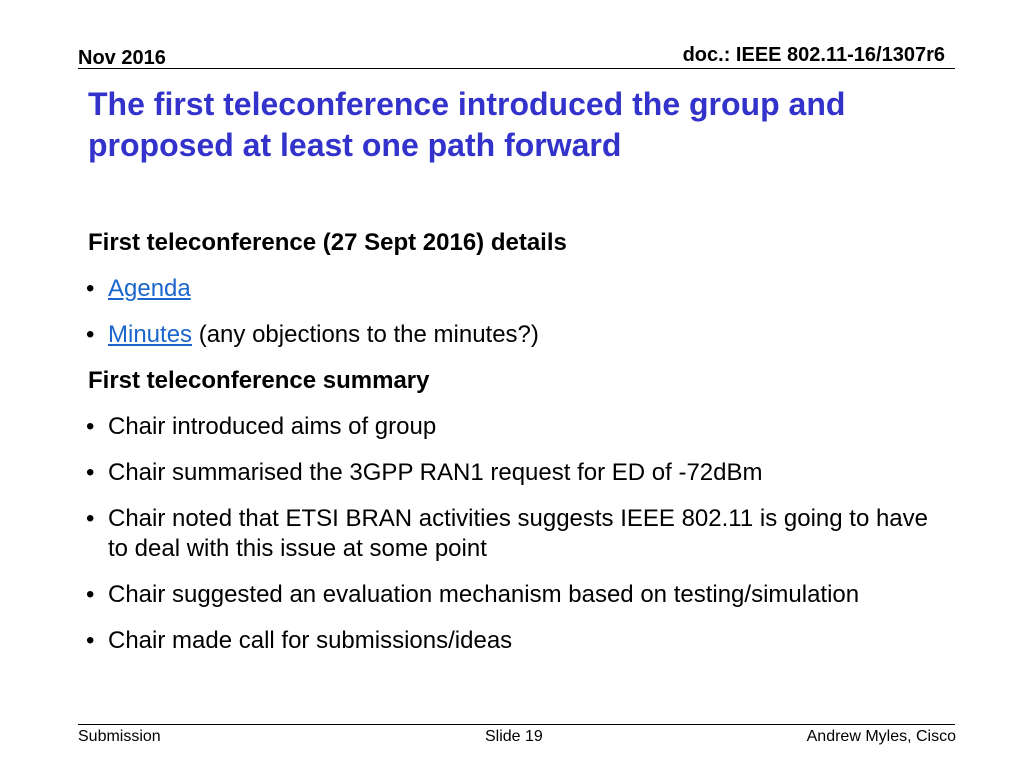  I want to click on footer-divider, so click(516, 724).